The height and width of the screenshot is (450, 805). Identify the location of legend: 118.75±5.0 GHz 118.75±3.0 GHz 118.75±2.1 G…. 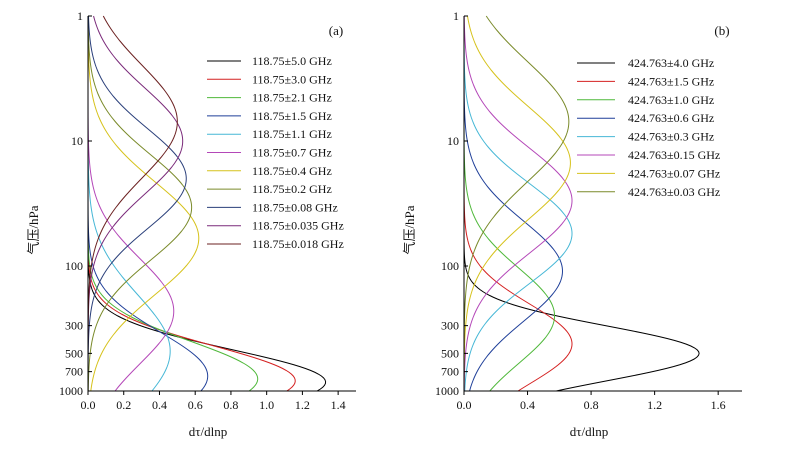
(275, 152).